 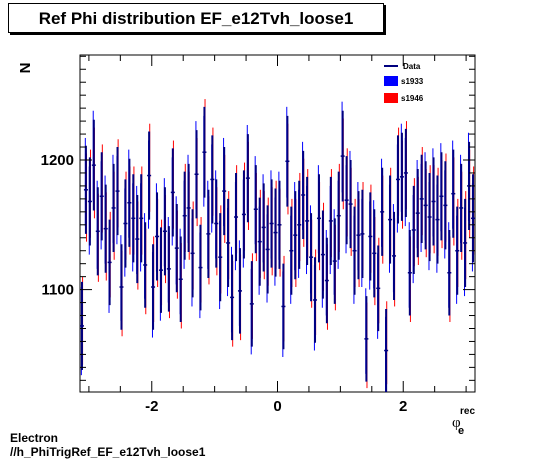 What do you see at coordinates (57, 160) in the screenshot?
I see `y-tick-label: 1200` at bounding box center [57, 160].